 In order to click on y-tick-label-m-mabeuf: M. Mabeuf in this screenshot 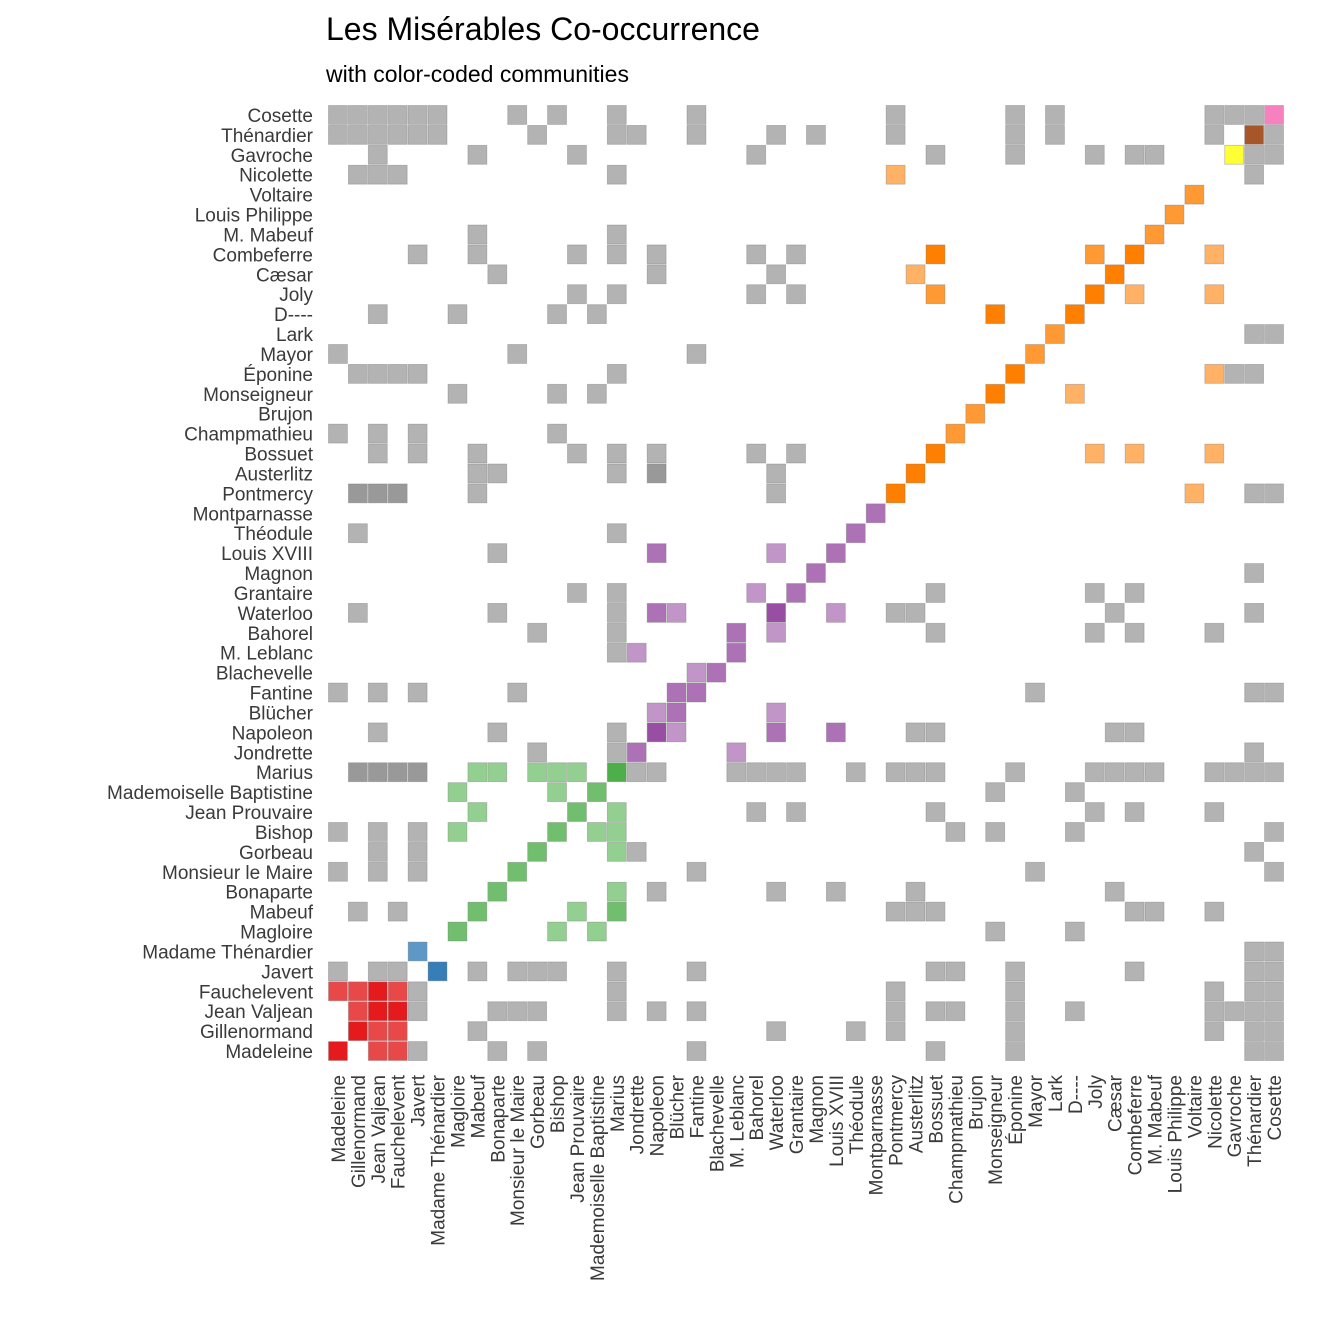, I will do `click(268, 235)`.